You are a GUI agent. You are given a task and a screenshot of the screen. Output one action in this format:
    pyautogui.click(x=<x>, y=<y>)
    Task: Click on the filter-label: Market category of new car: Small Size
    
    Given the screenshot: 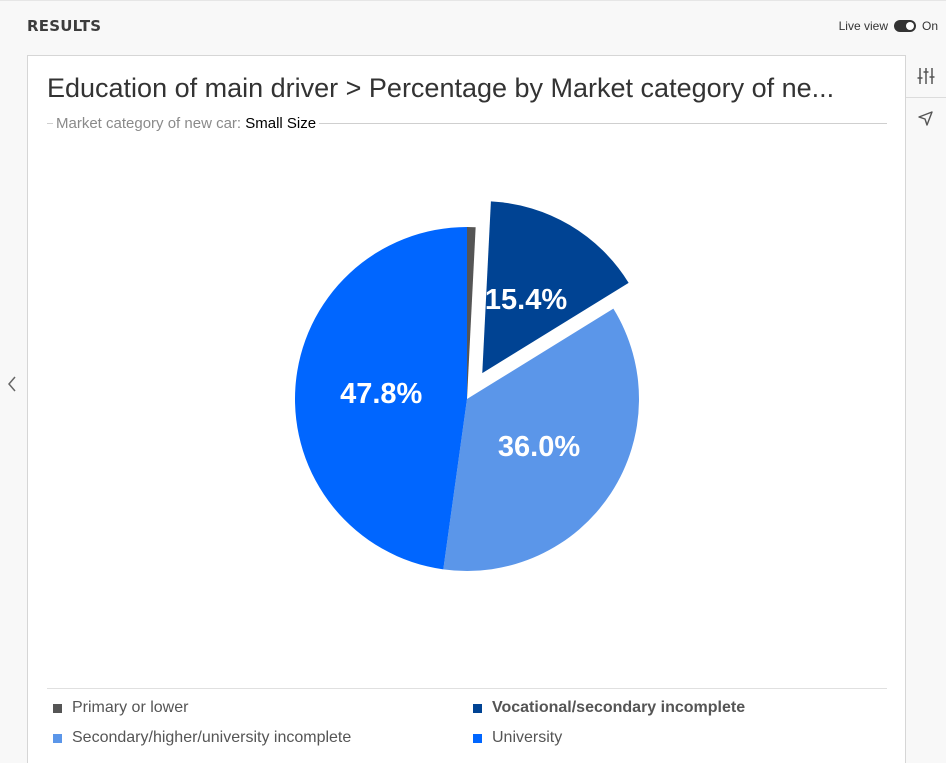 What is the action you would take?
    pyautogui.click(x=186, y=123)
    